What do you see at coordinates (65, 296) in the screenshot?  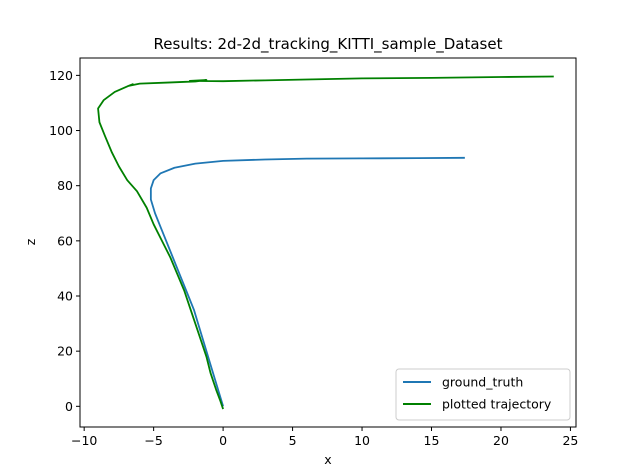 I see `y-tick-label: 40` at bounding box center [65, 296].